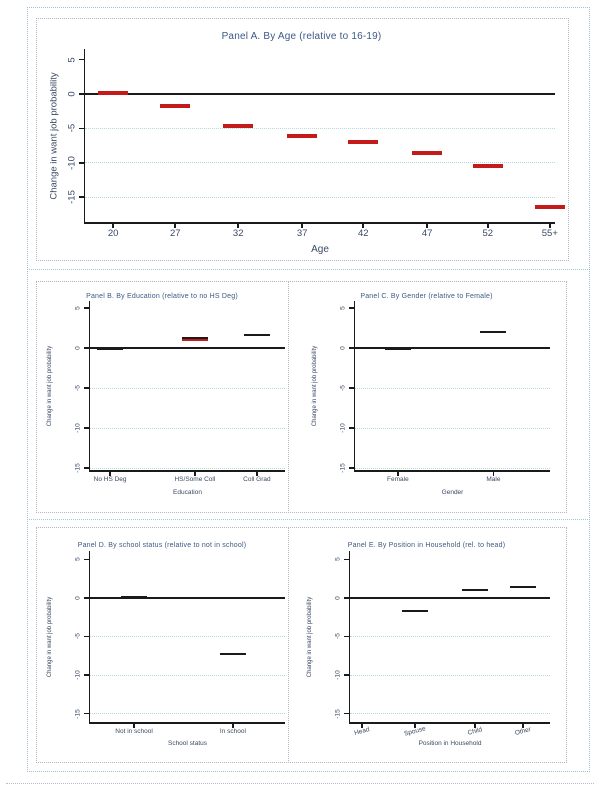  I want to click on x-tick-label: Other, so click(523, 731).